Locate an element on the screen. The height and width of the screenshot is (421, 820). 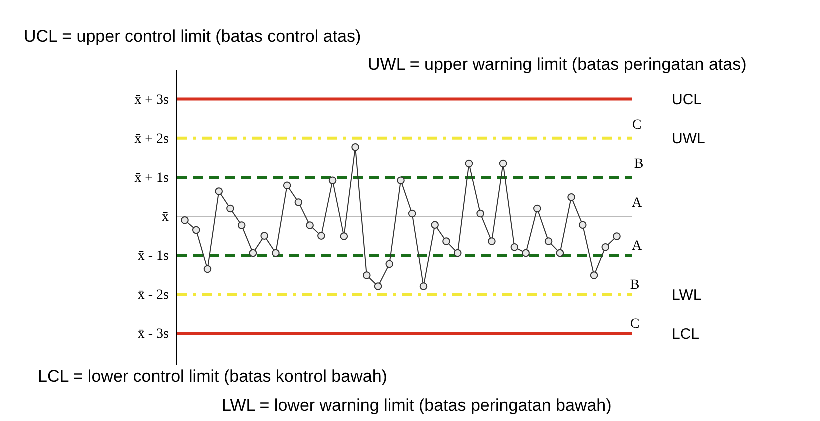
annotation: UWL = upper warning limit (batas peringatan atas) is located at coordinates (557, 64).